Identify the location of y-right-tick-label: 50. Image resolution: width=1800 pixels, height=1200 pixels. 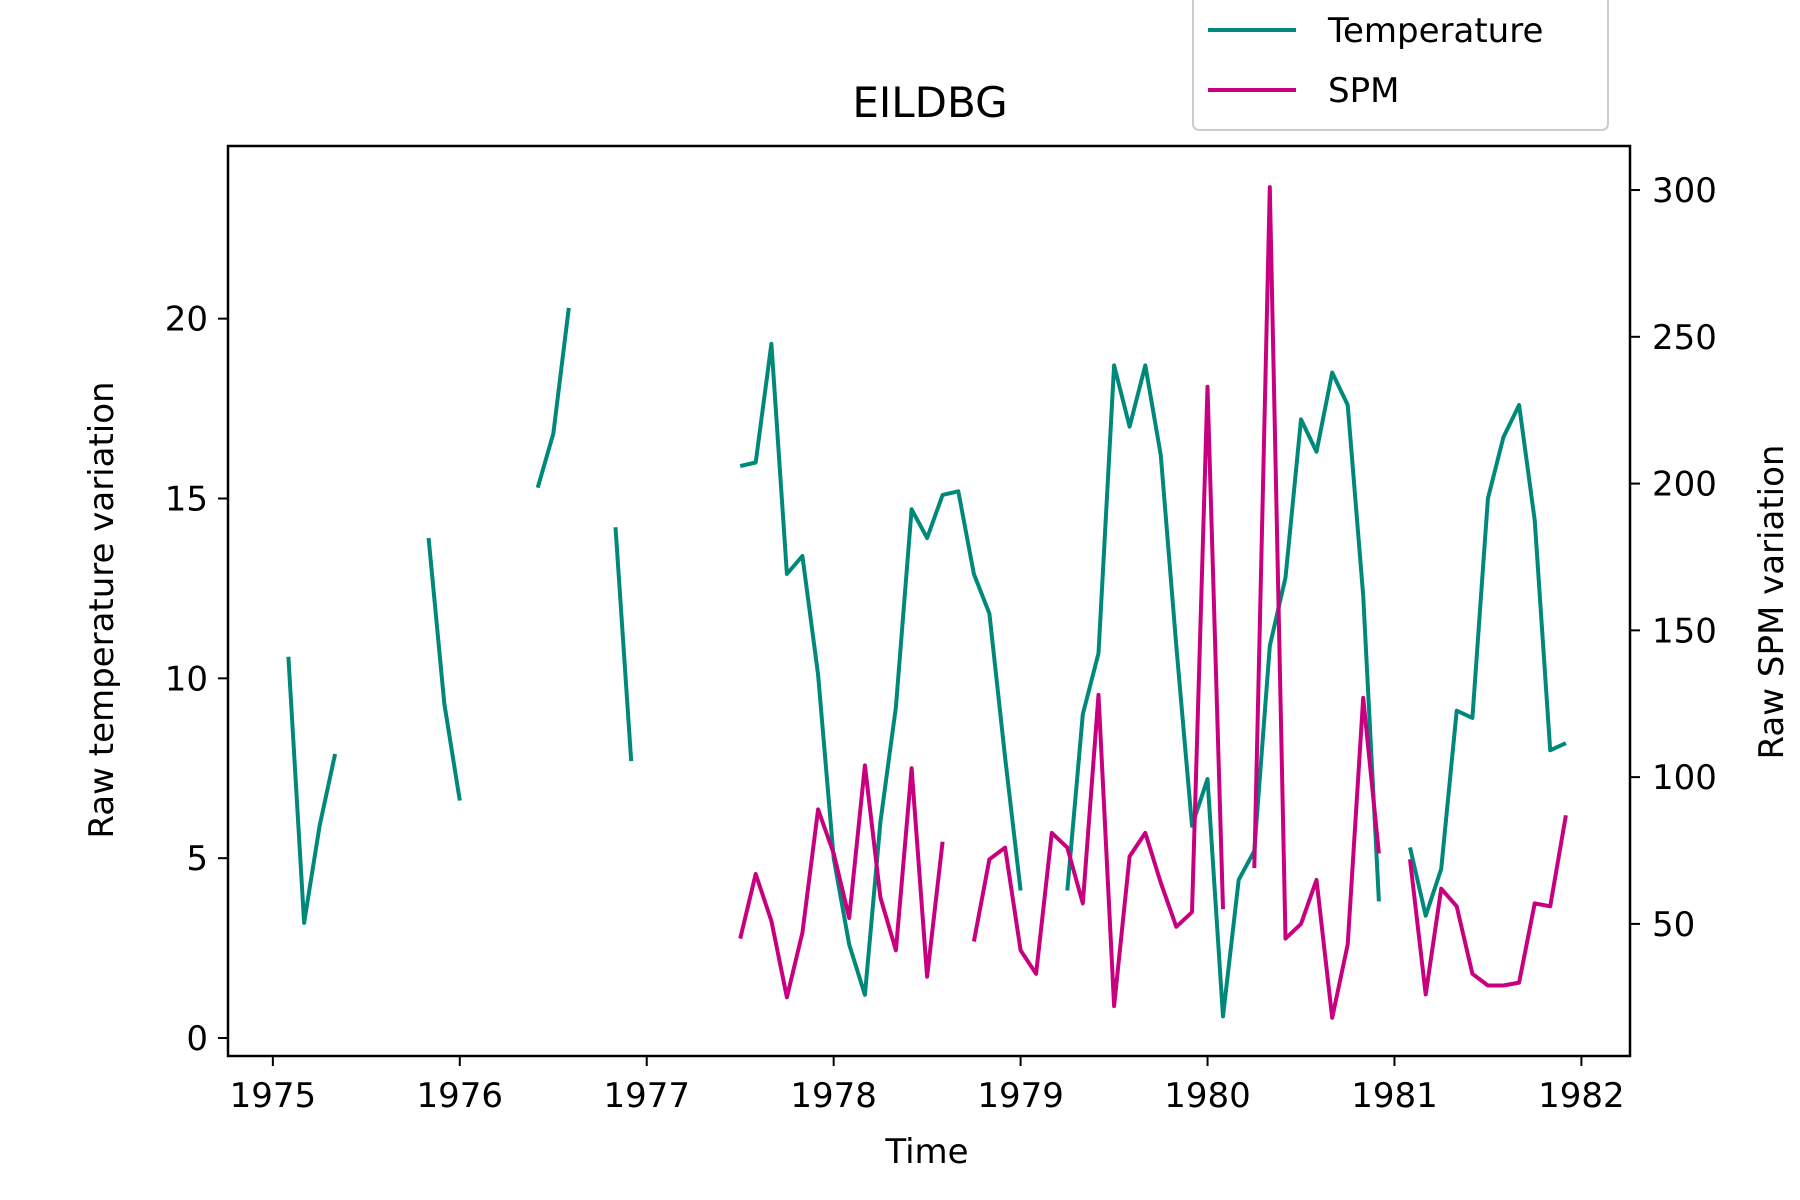
(1673, 925).